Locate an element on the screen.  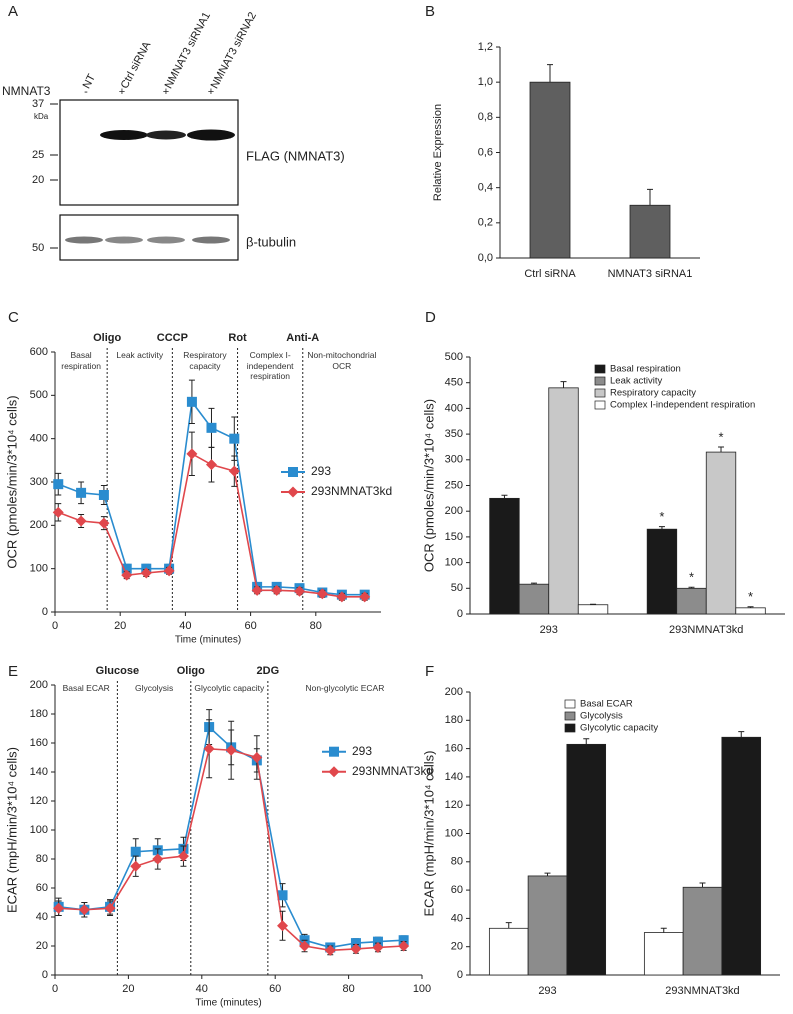
y-tick-label: 200 is located at coordinates (39, 685).